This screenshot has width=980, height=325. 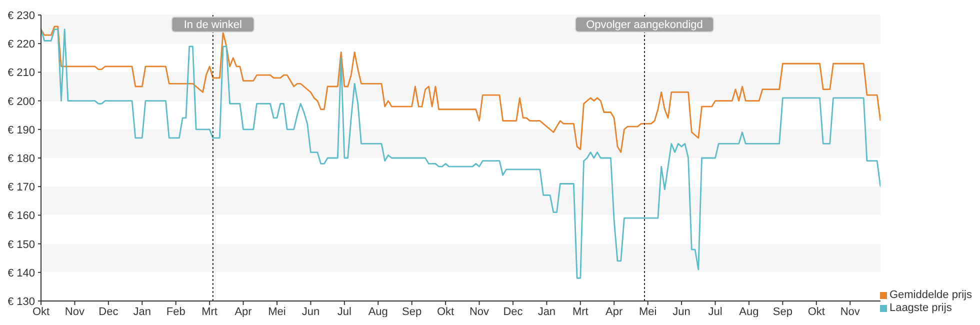 I want to click on legend-label: Gemiddelde prijs, so click(x=930, y=295).